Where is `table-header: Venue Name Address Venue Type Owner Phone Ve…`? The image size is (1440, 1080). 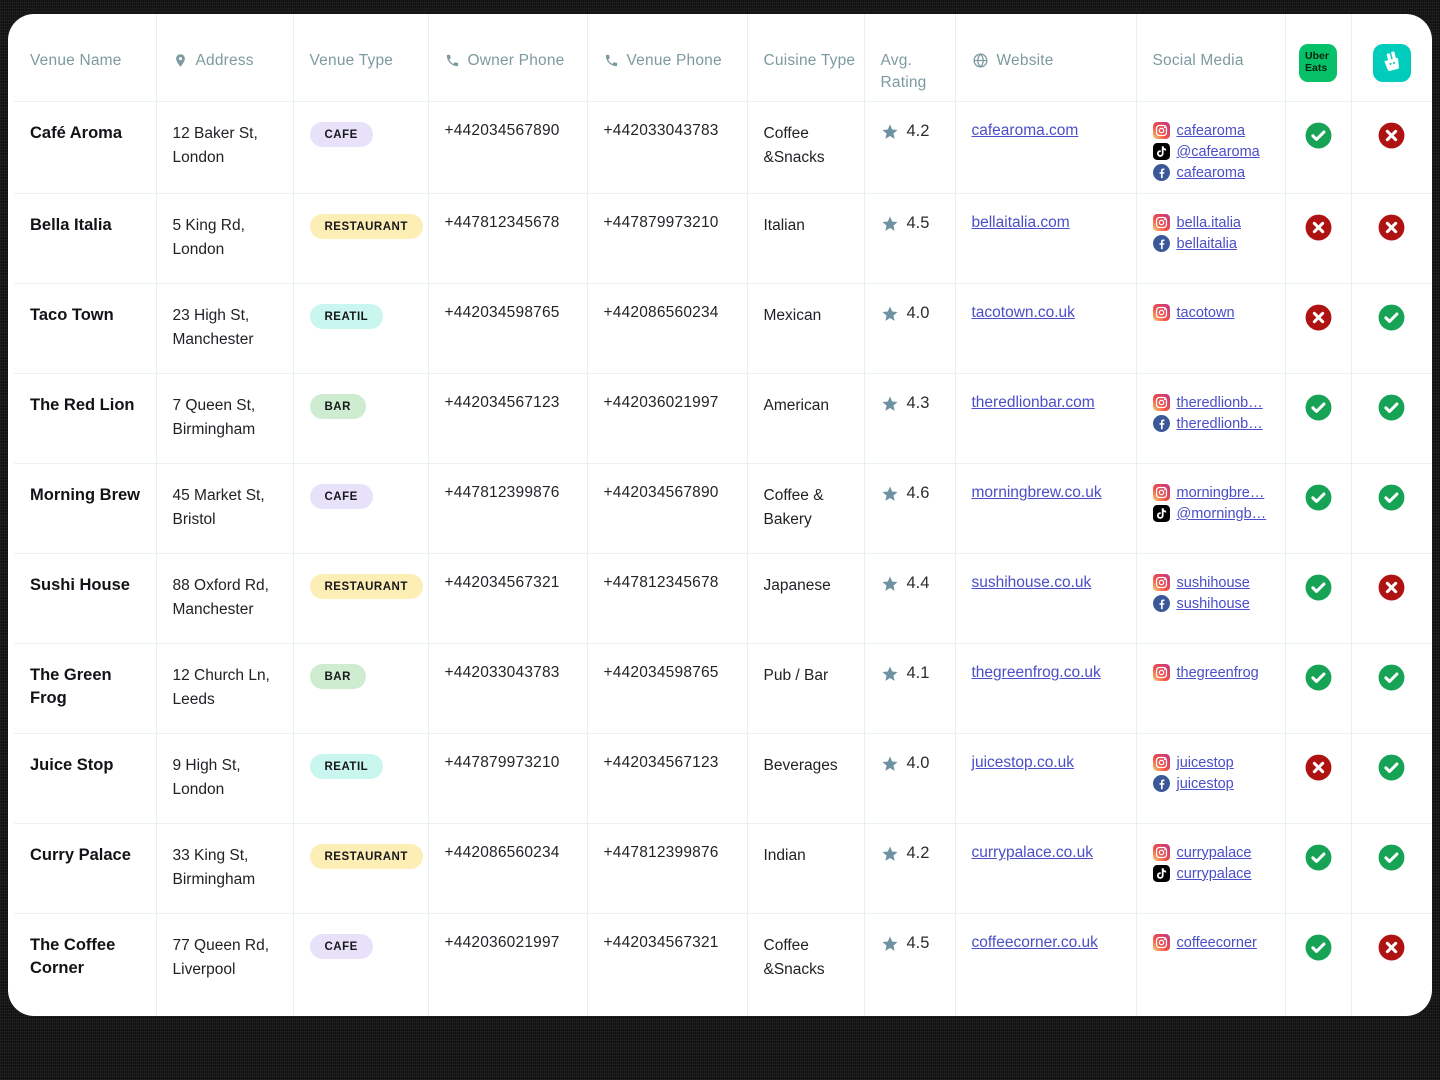 table-header: Venue Name Address Venue Type Owner Phone Ve… is located at coordinates (723, 58).